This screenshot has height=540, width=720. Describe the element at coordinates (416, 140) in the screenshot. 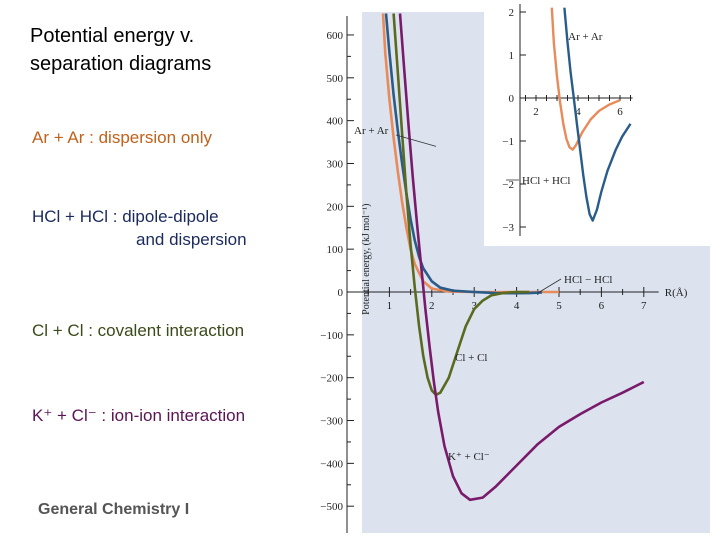

I see `annotation-leader-ar-ar` at that location.